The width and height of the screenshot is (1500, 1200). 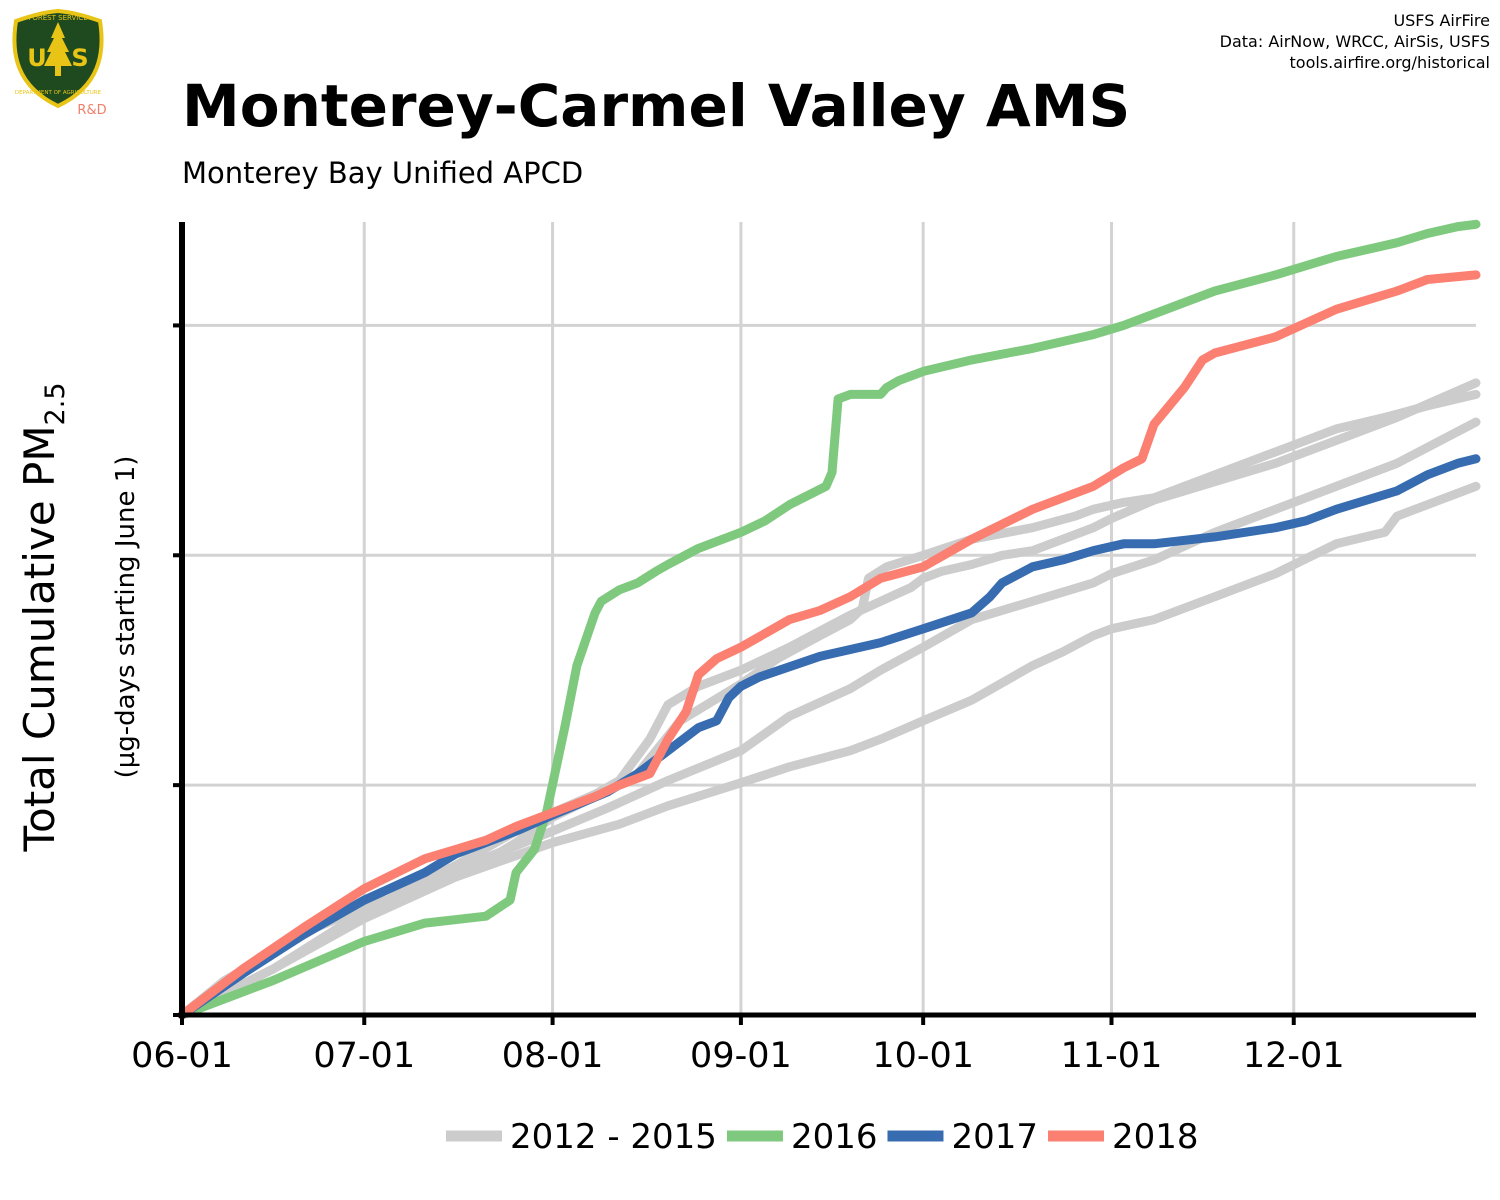 What do you see at coordinates (37, 58) in the screenshot?
I see `svg-text: U` at bounding box center [37, 58].